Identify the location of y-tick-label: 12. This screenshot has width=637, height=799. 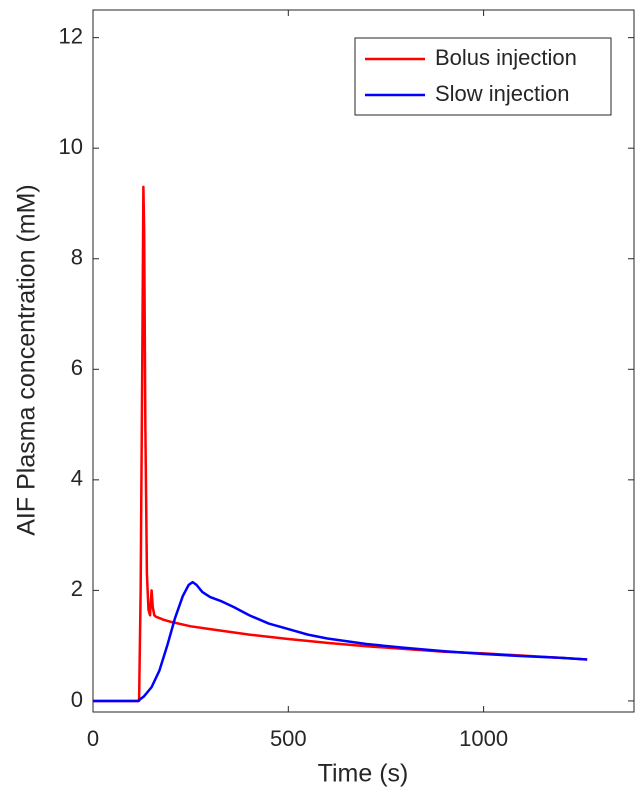
(71, 35).